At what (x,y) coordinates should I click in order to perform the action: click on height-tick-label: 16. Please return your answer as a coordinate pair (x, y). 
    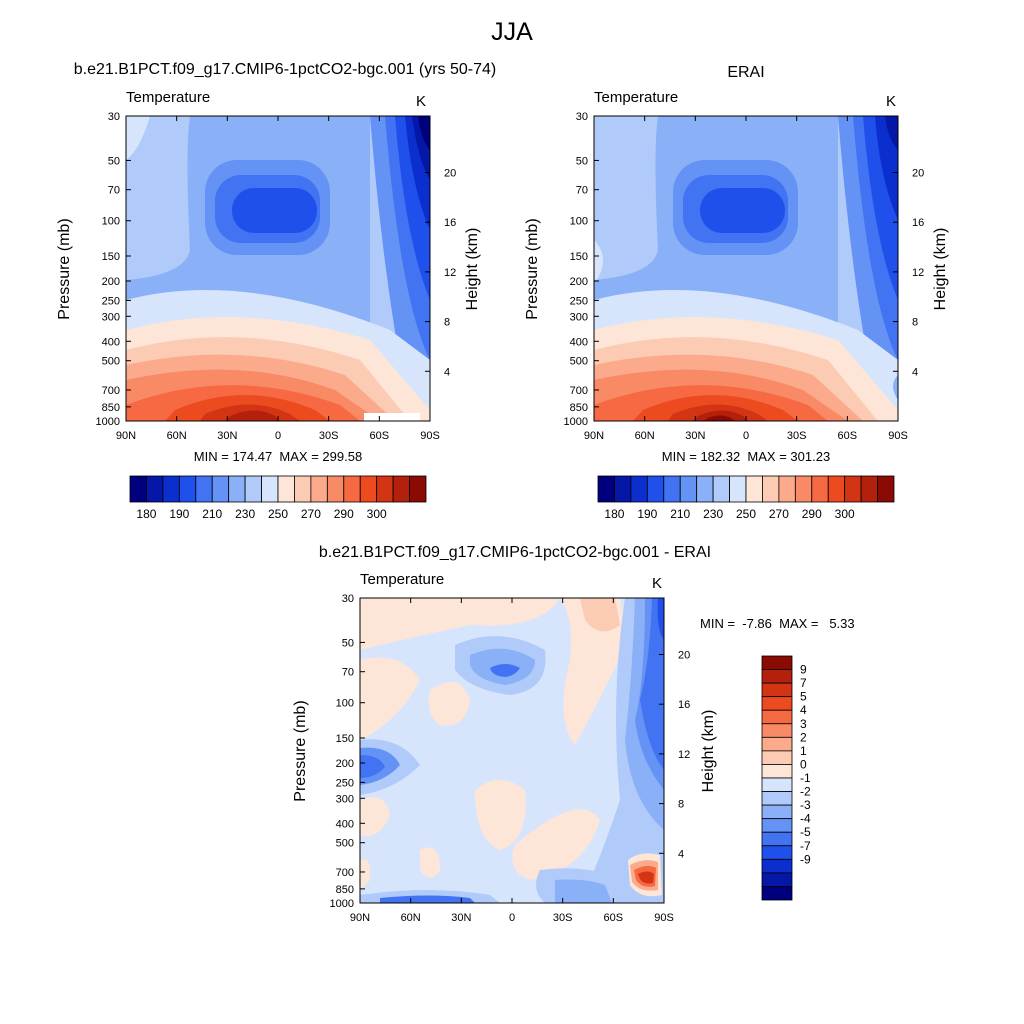
    Looking at the image, I should click on (684, 705).